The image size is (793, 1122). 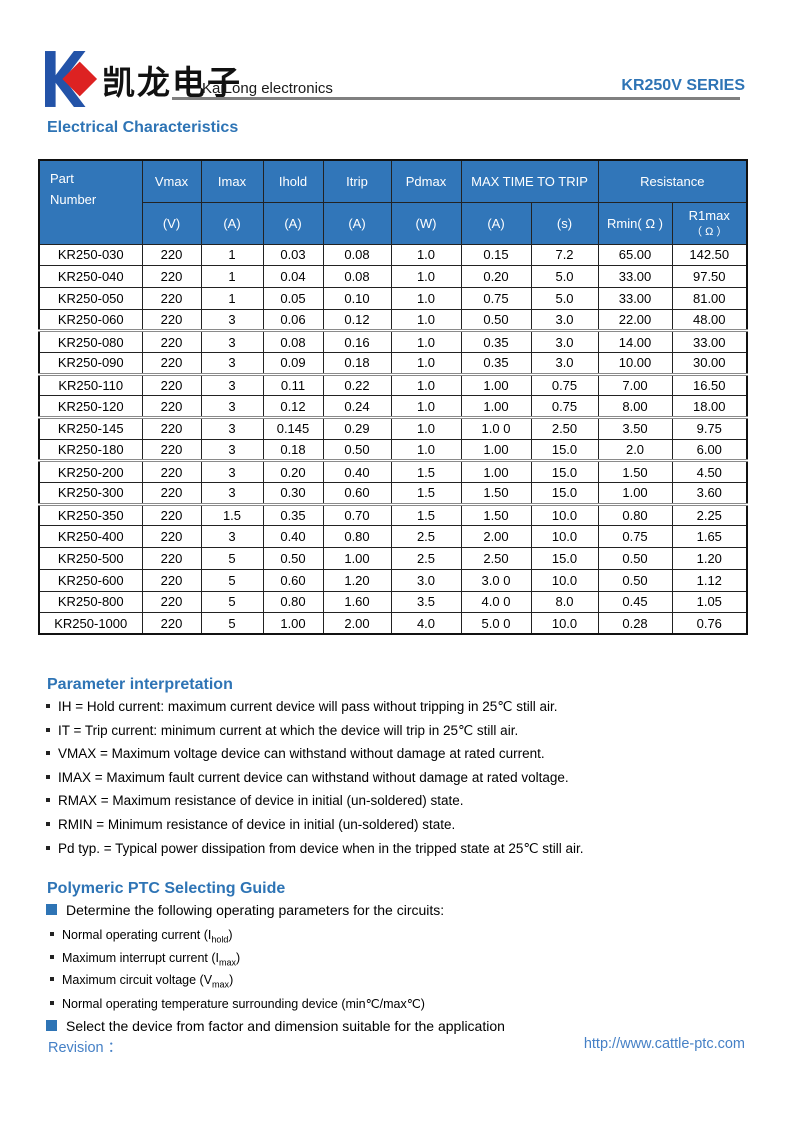 I want to click on table-cell: 81.00, so click(x=709, y=298).